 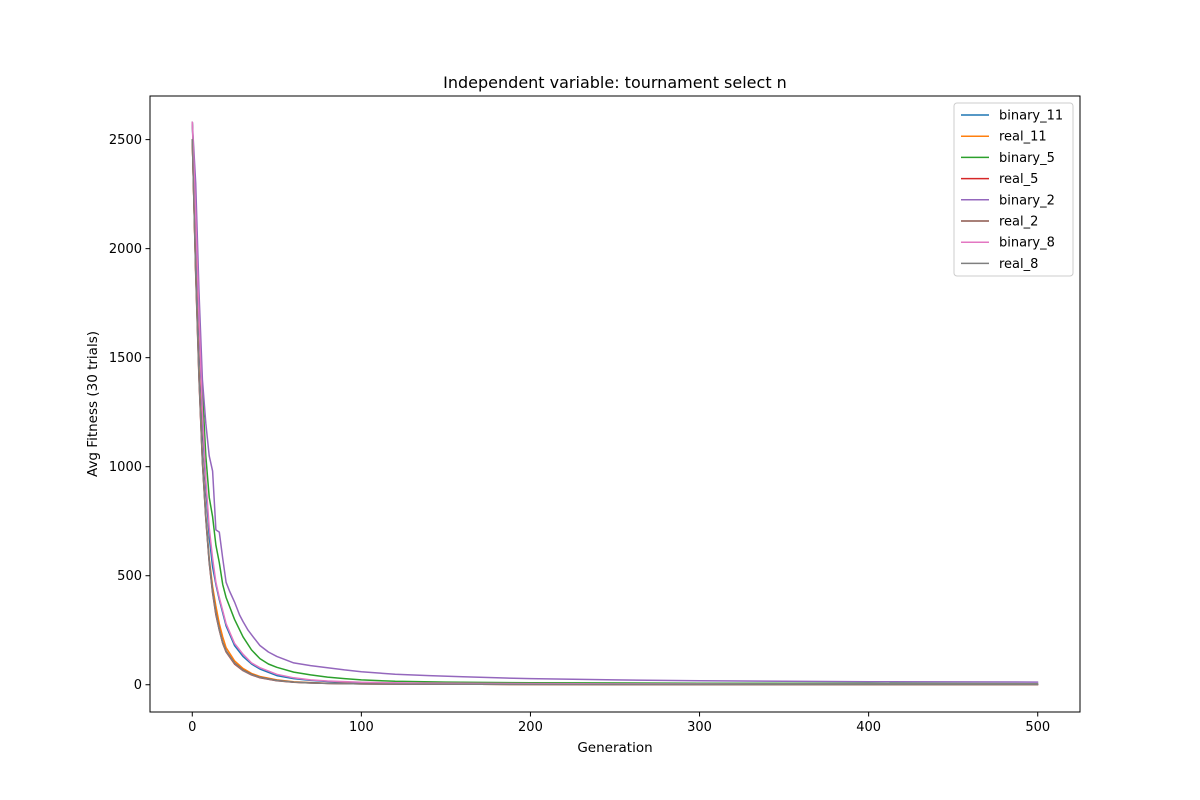 I want to click on legend-label-real_2: real_2, so click(x=1018, y=222).